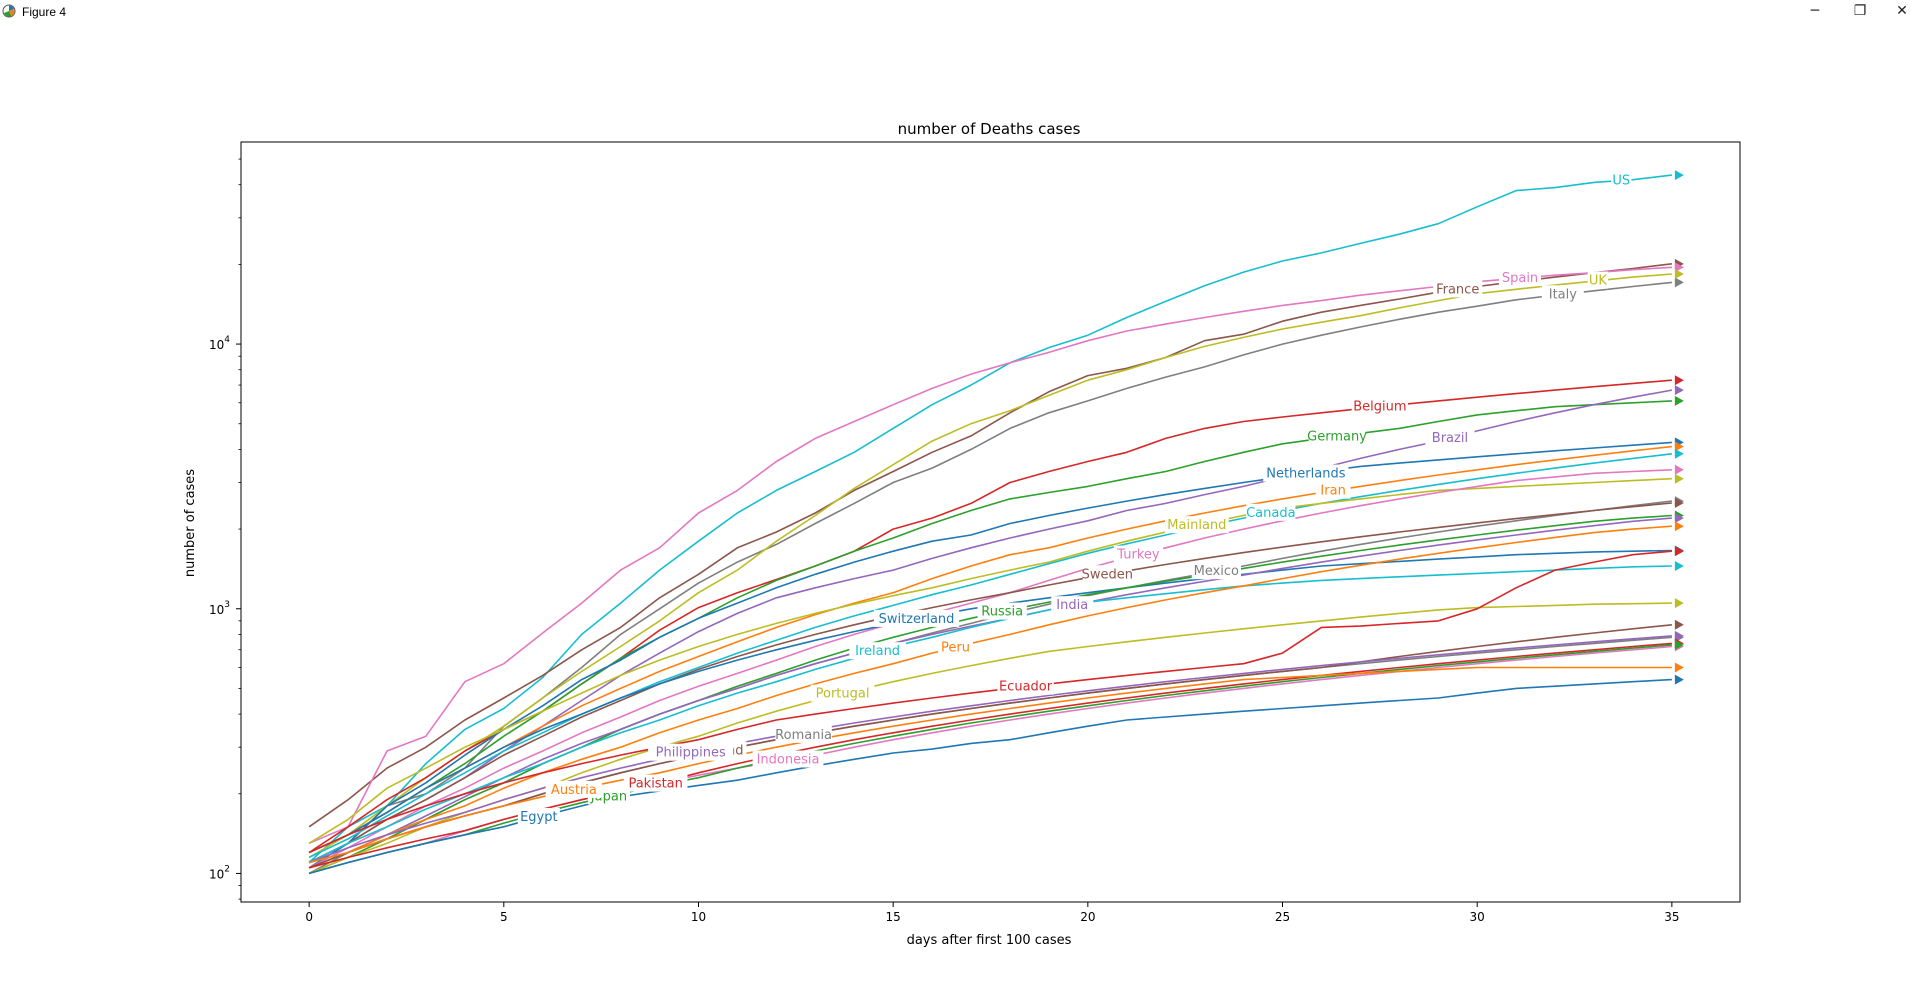 This screenshot has height=1002, width=1915. I want to click on series-label: Mainland, so click(1196, 525).